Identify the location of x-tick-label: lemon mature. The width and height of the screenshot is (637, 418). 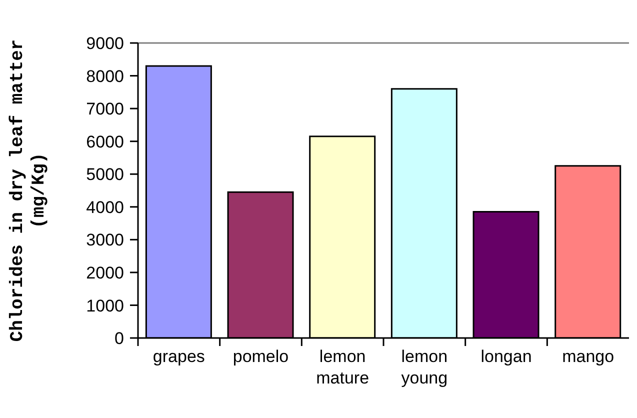
(343, 367).